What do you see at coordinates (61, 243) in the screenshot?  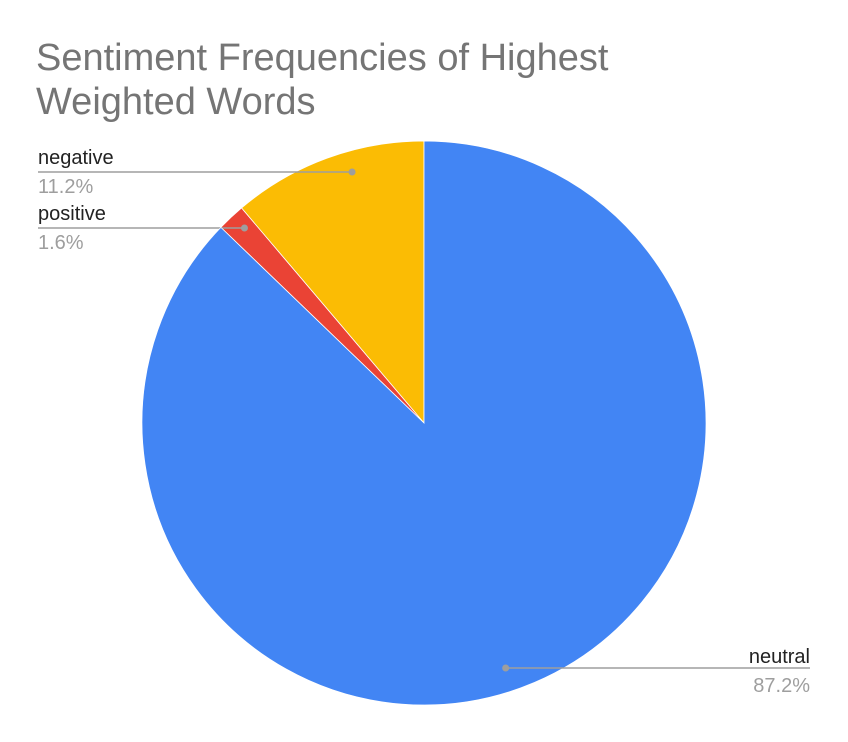 I see `slice-value-positive: 1.6%` at bounding box center [61, 243].